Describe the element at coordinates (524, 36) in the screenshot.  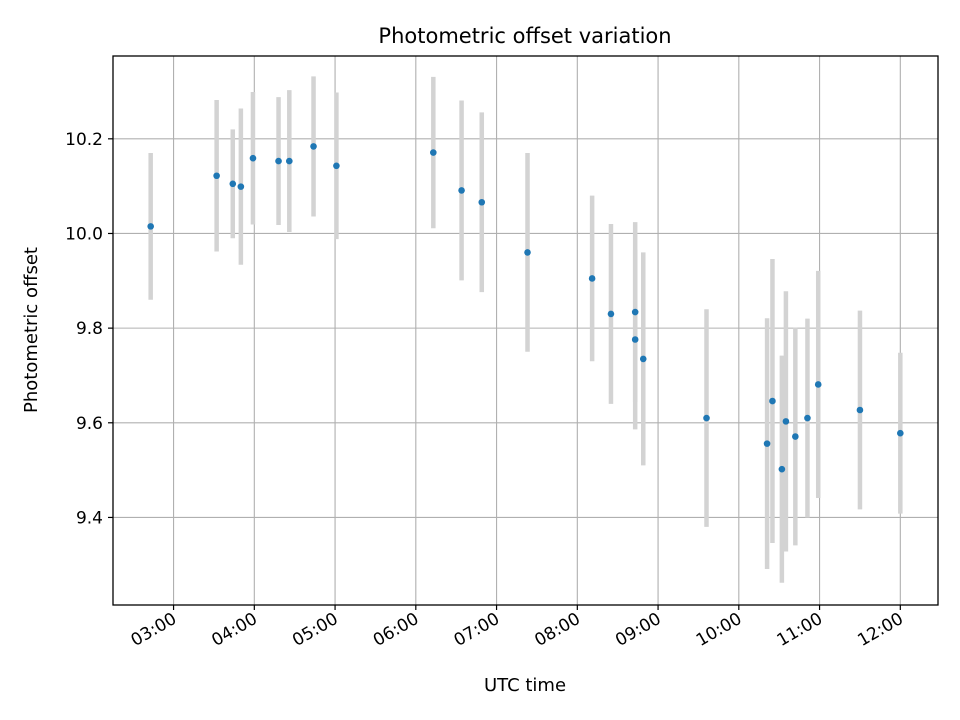
I see `chart-title: Photometric offset variation` at that location.